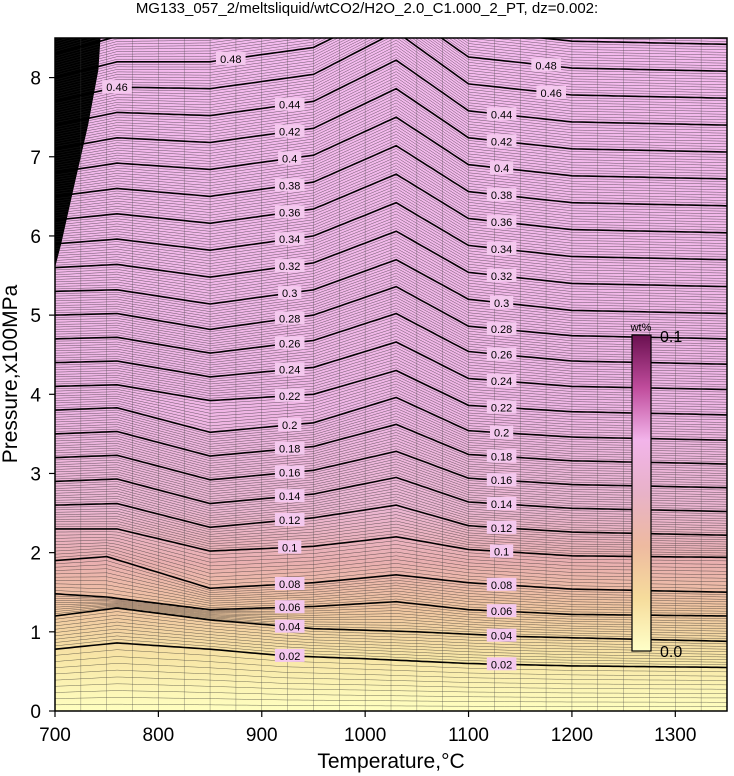  Describe the element at coordinates (671, 652) in the screenshot. I see `colorbar-min-label: 0.0` at that location.